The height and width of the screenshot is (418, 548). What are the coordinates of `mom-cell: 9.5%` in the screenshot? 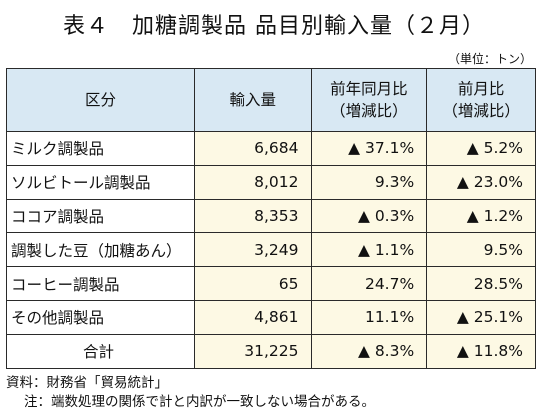 It's located at (481, 250).